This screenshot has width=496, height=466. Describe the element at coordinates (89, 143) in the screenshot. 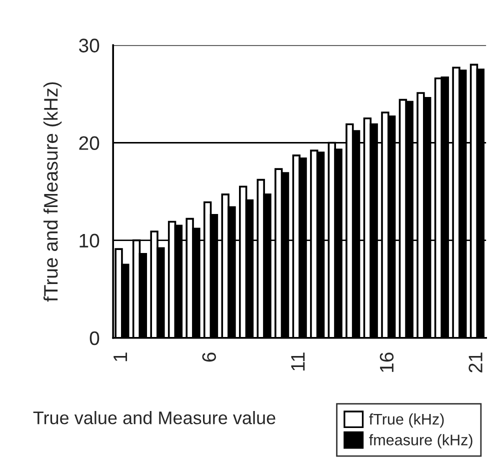

I see `y-tick-label: 20` at that location.